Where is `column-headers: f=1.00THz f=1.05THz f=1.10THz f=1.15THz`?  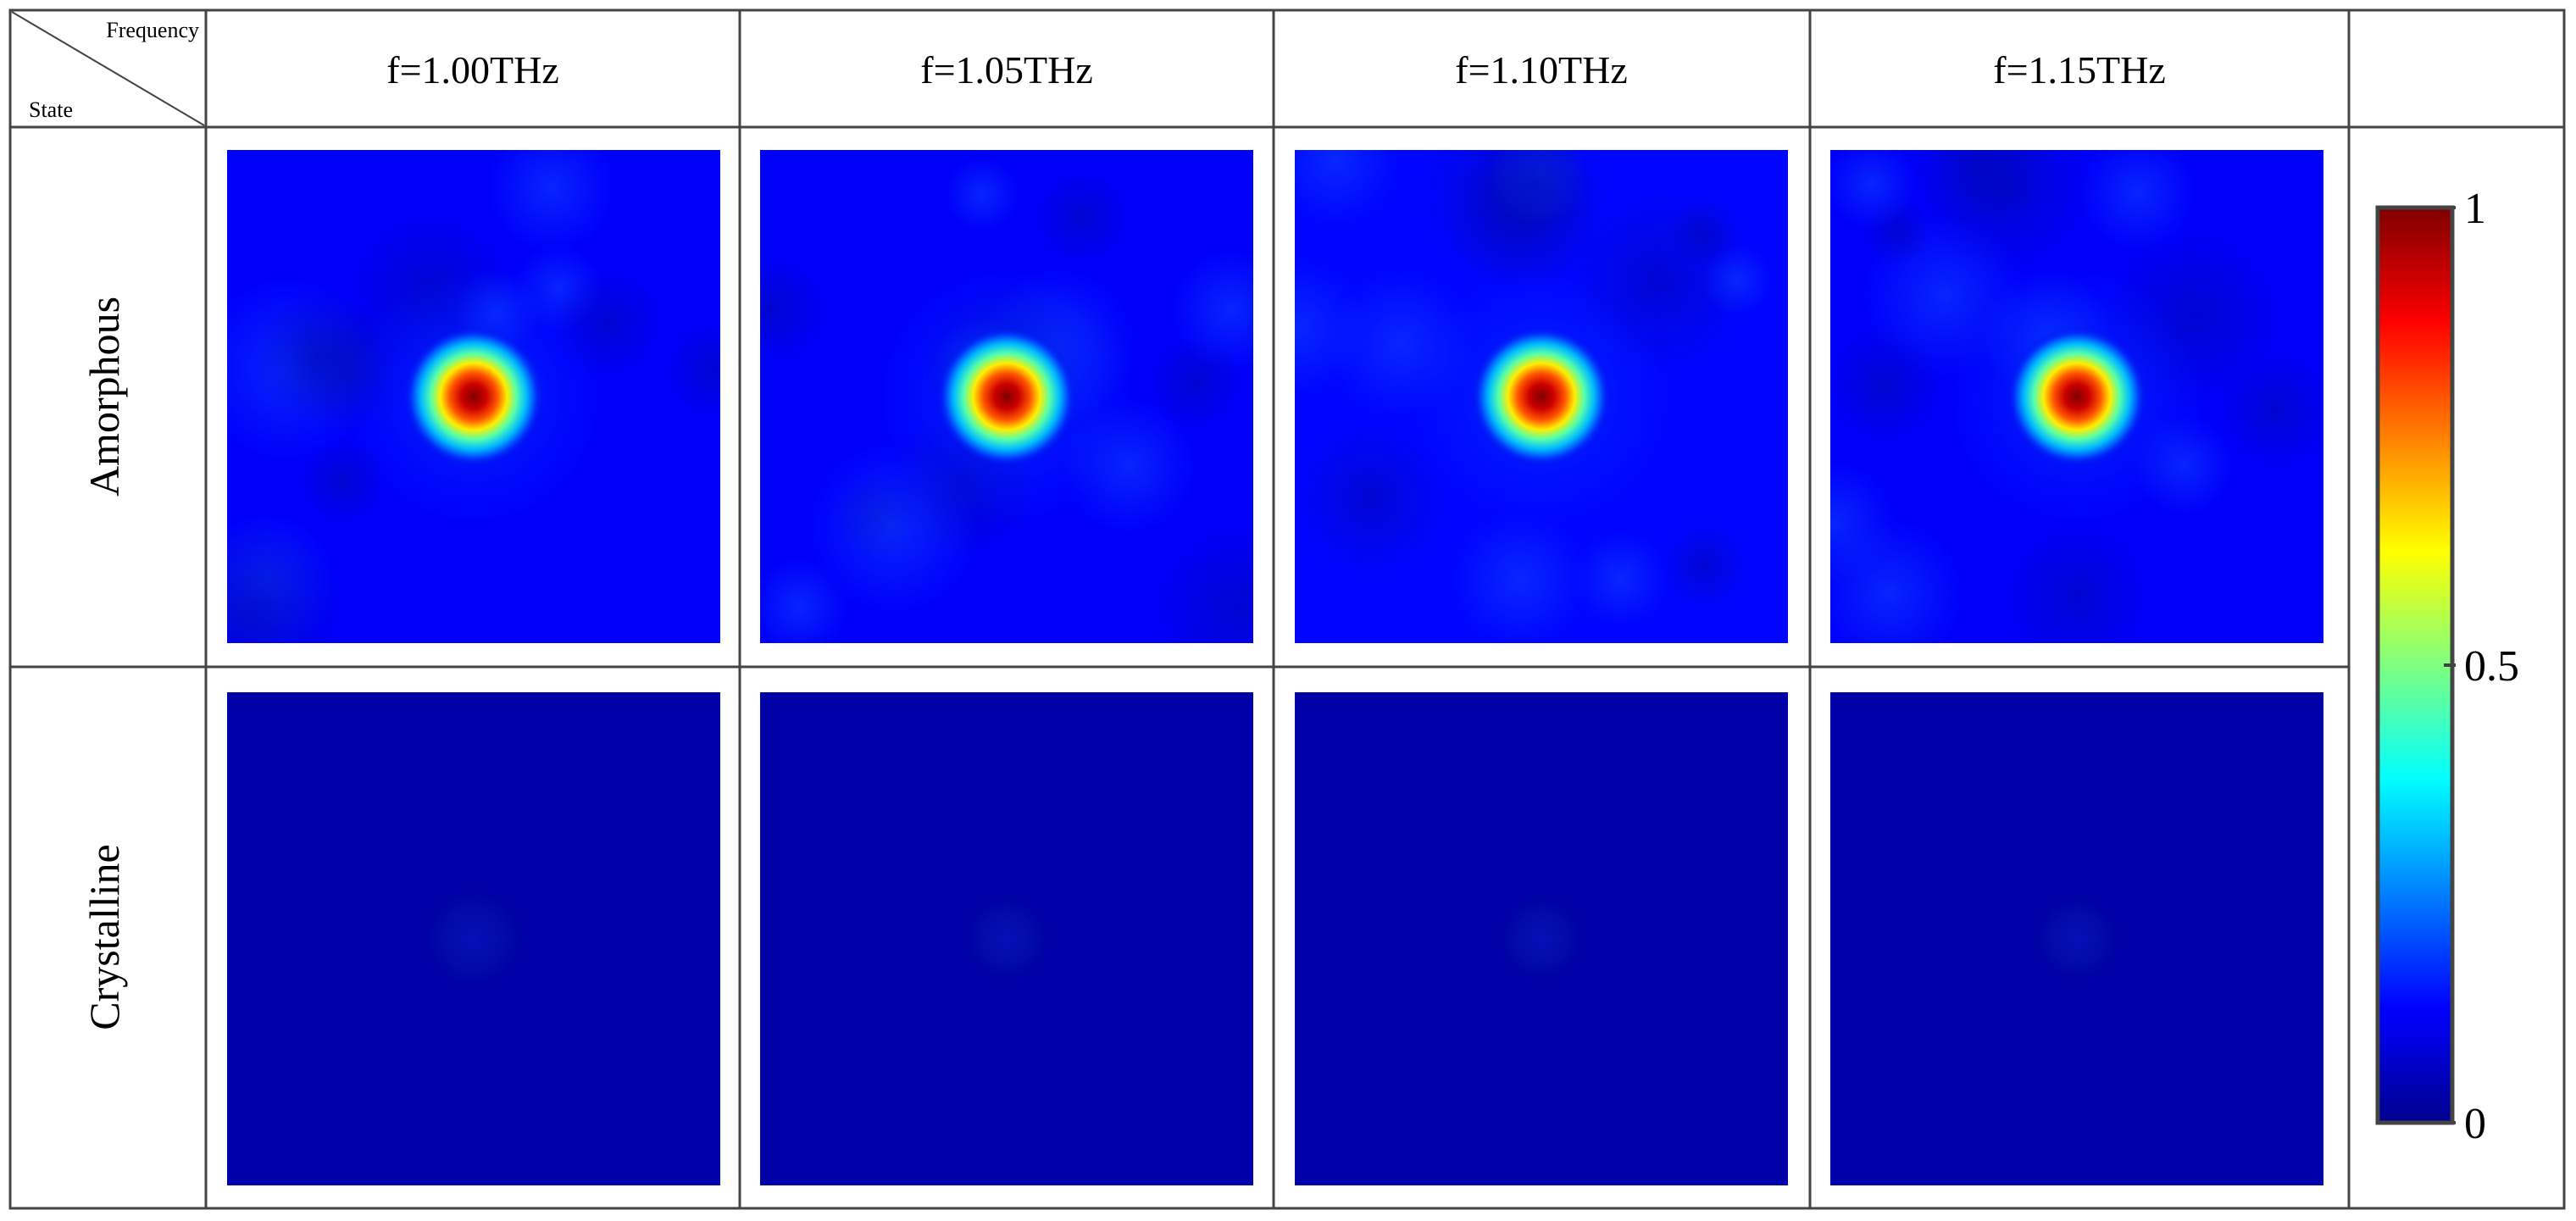
column-headers: f=1.00THz f=1.05THz f=1.10THz f=1.15THz is located at coordinates (1276, 70).